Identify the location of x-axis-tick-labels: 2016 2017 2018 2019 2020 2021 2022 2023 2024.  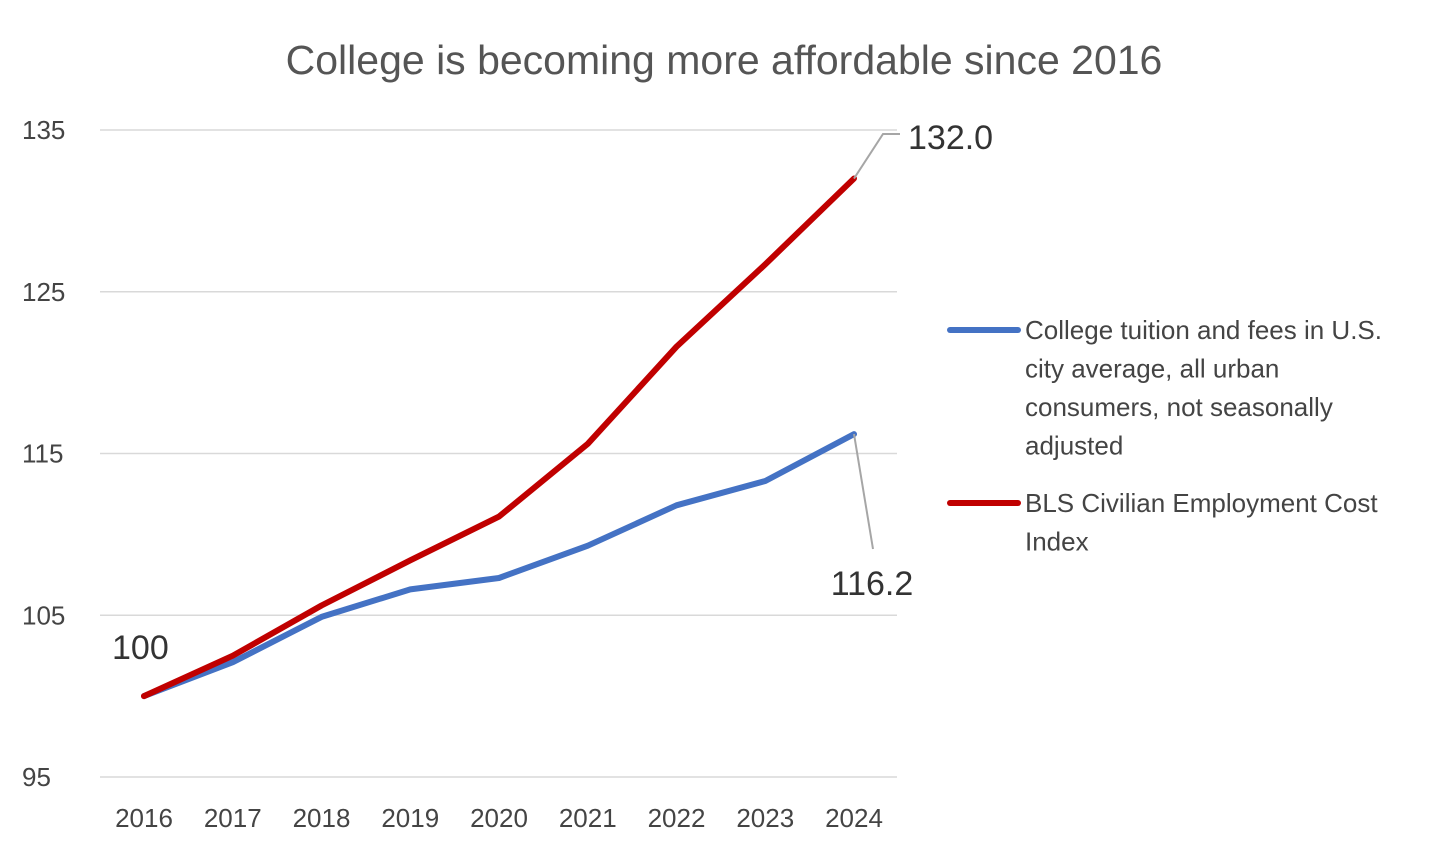
(499, 818).